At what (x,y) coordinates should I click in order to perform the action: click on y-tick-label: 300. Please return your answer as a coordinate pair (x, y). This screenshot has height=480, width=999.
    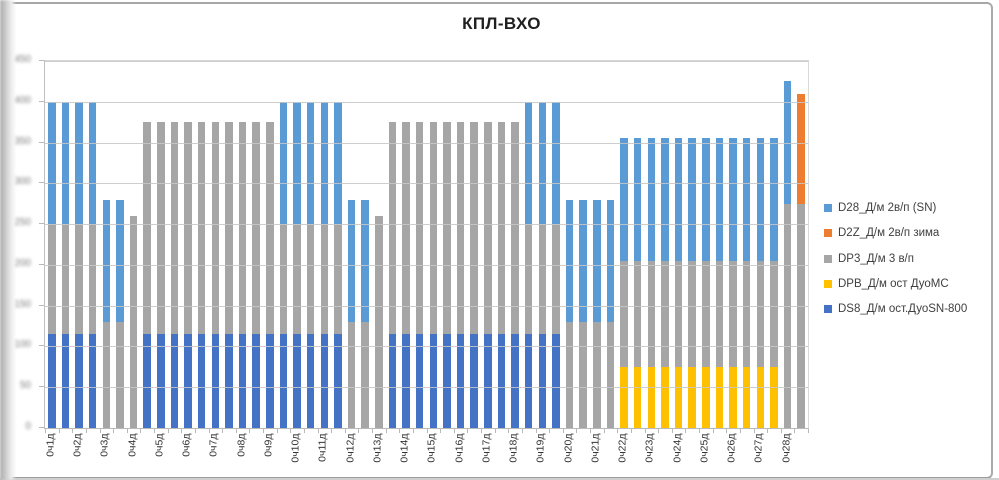
    Looking at the image, I should click on (22, 182).